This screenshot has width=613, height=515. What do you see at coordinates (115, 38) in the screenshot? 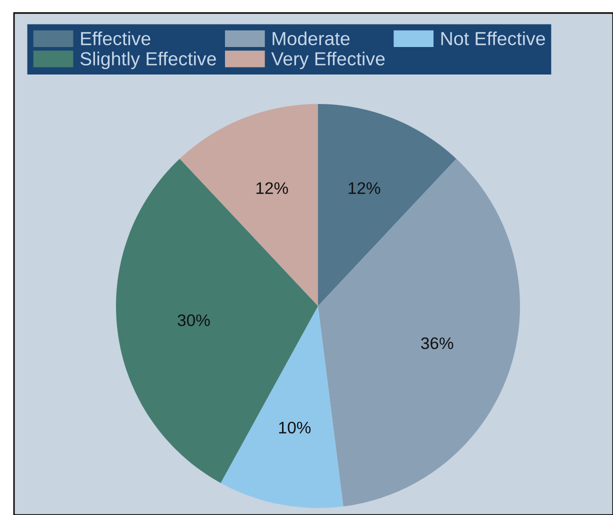
I see `legend-label: Effective` at bounding box center [115, 38].